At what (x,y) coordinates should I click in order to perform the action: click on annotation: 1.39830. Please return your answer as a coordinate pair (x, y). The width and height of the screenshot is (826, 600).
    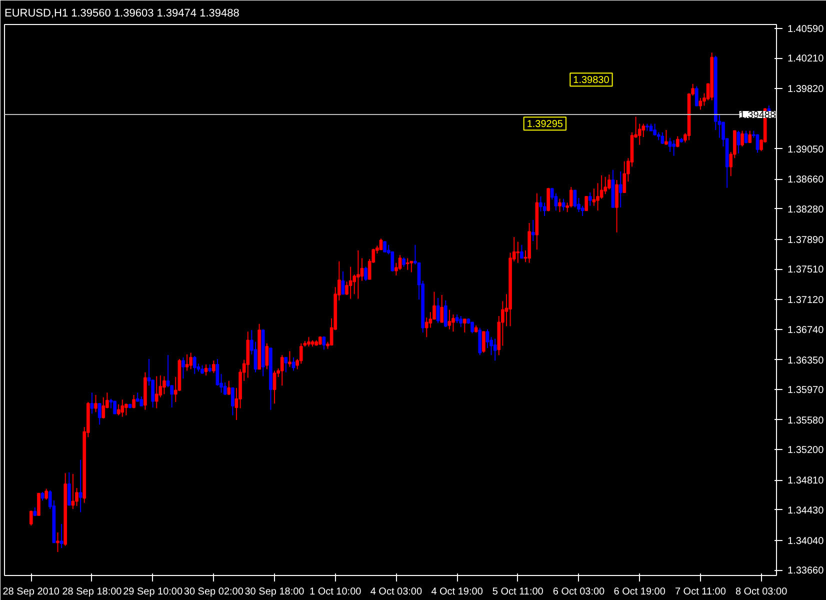
    Looking at the image, I should click on (591, 80).